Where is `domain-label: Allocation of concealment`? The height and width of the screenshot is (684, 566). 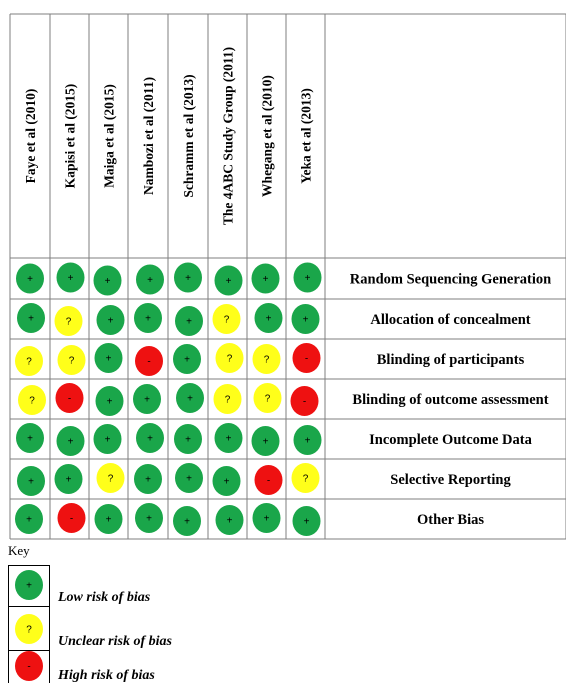
domain-label: Allocation of concealment is located at coordinates (450, 320).